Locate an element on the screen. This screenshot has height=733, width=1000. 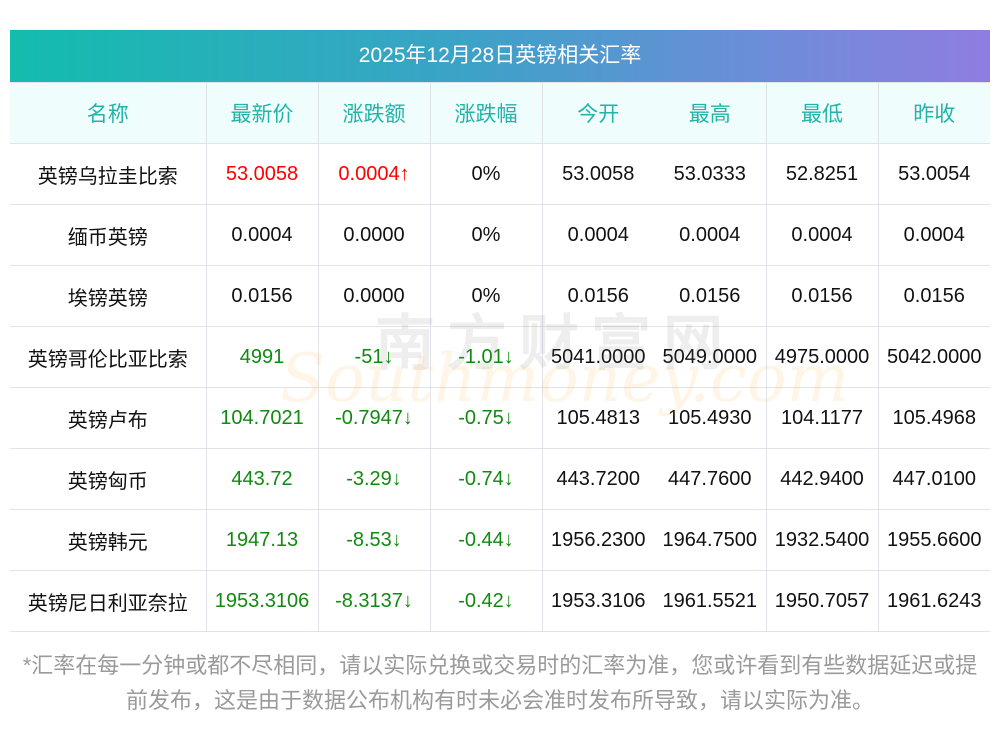
open-price: 1953.3106 is located at coordinates (597, 601).